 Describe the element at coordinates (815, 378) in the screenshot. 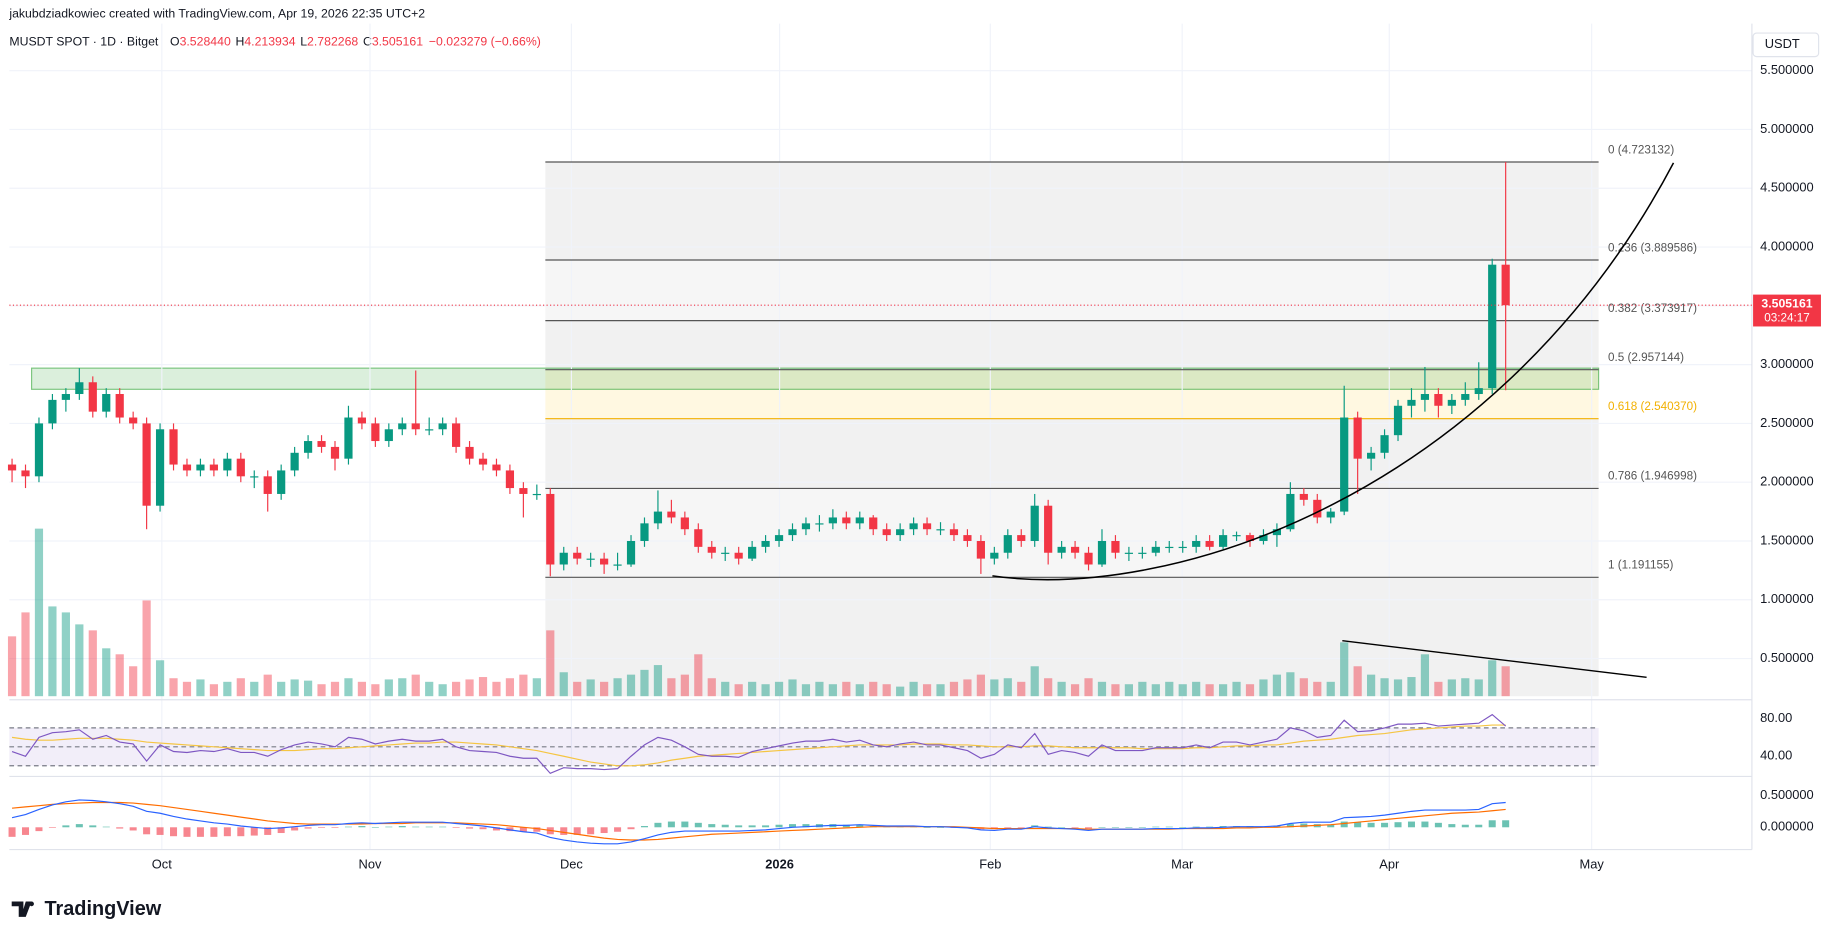

I see `support-zone` at that location.